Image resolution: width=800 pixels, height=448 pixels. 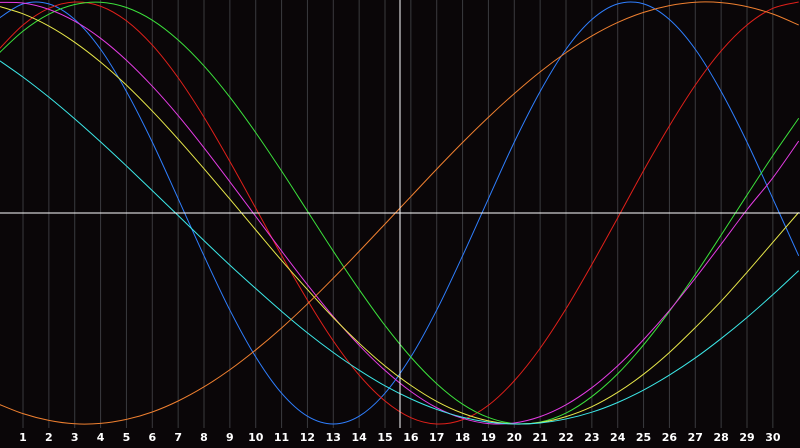 I want to click on x-tick-label: 18, so click(x=462, y=437).